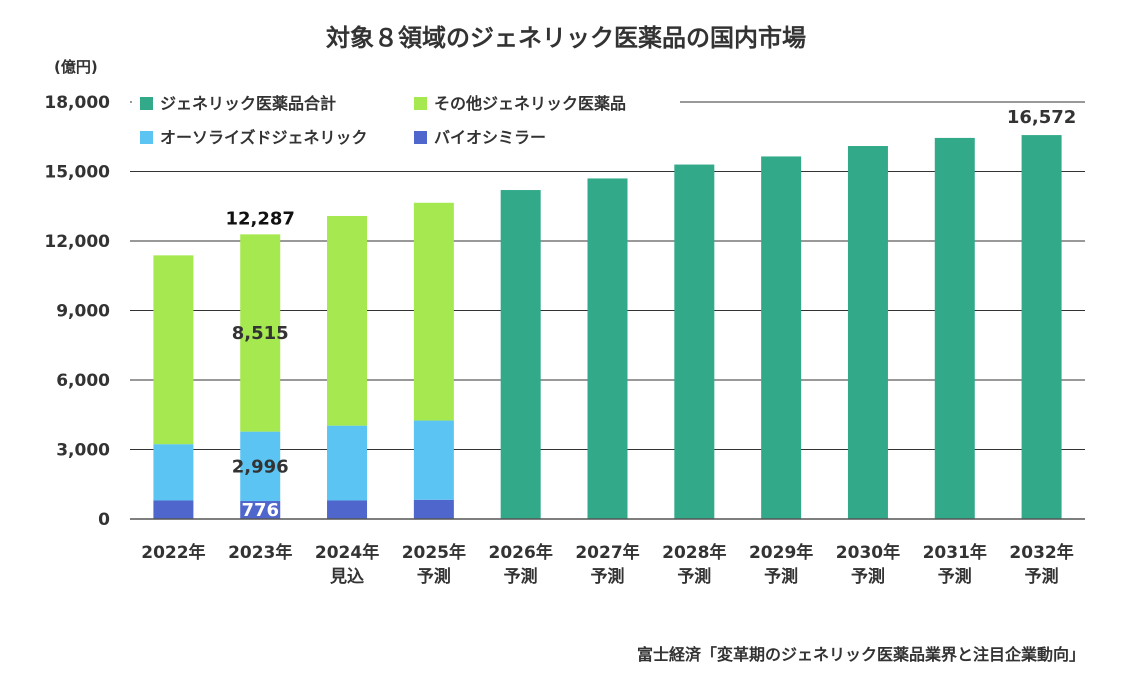 This screenshot has height=675, width=1132. I want to click on y-tick-label: 15,000, so click(77, 173).